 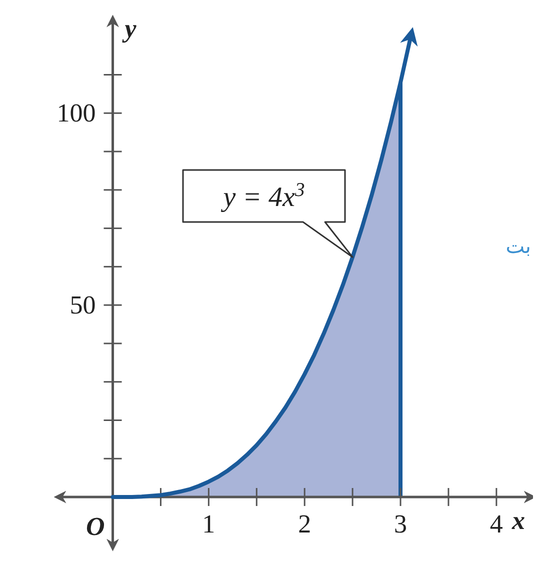 I want to click on annotation: y = 4x$^{3}$, so click(x=262, y=196).